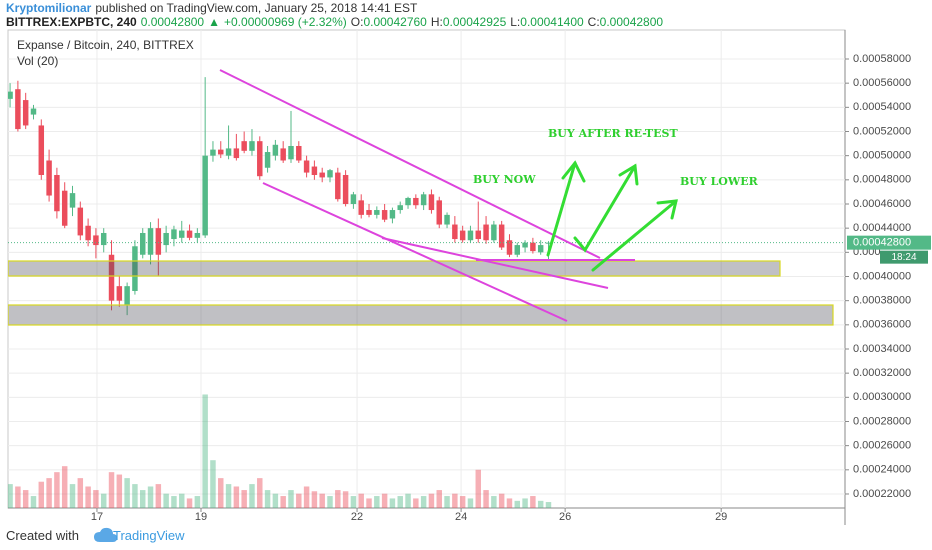  Describe the element at coordinates (148, 535) in the screenshot. I see `brand: TradingView` at that location.